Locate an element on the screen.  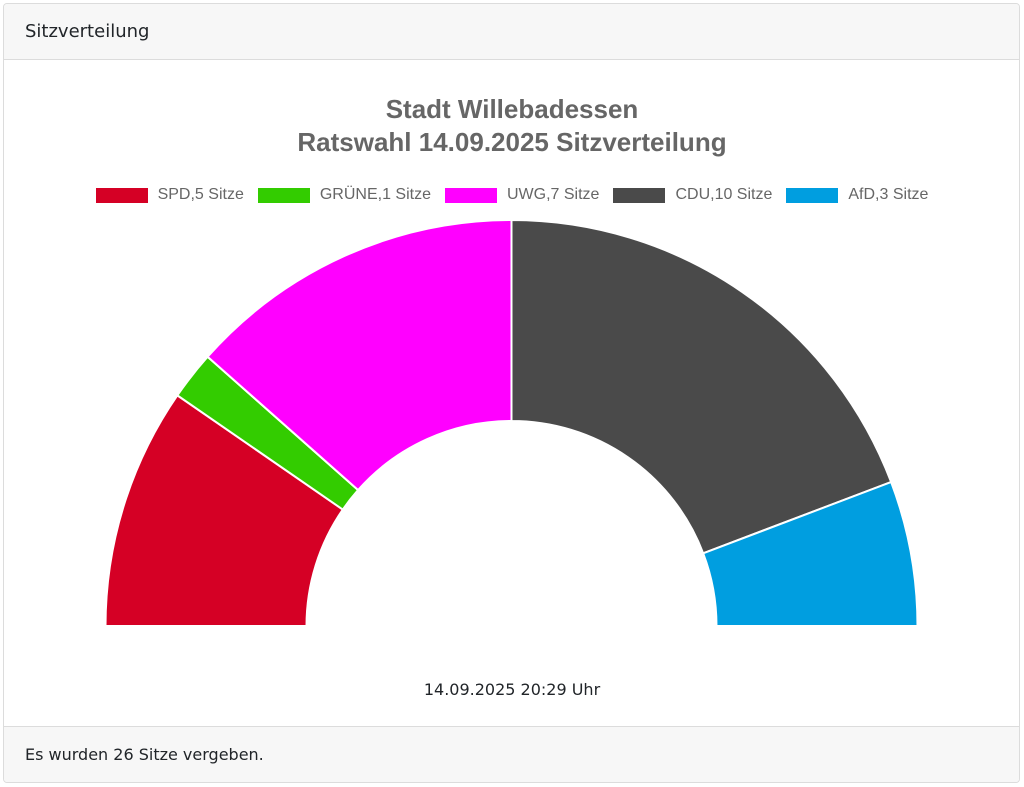
legend-swatch-afd is located at coordinates (812, 195).